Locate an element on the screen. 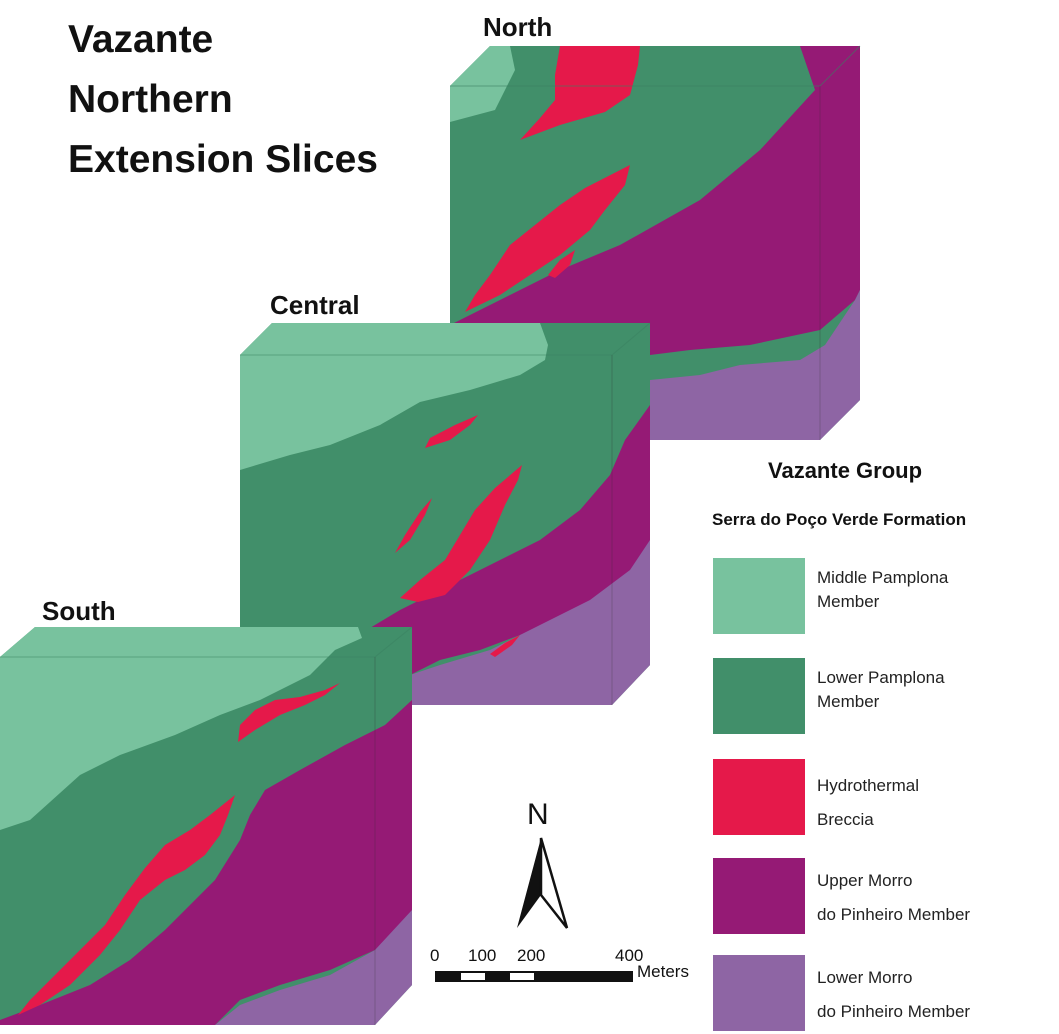  diagram-title: Vazante Northern Extension Slices is located at coordinates (223, 100).